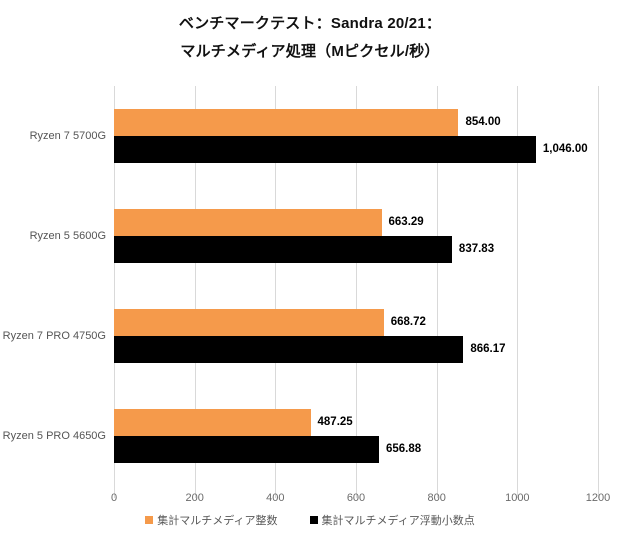 Image resolution: width=620 pixels, height=535 pixels. Describe the element at coordinates (54, 436) in the screenshot. I see `category-label: Ryzen 5 PRO 4650G` at that location.